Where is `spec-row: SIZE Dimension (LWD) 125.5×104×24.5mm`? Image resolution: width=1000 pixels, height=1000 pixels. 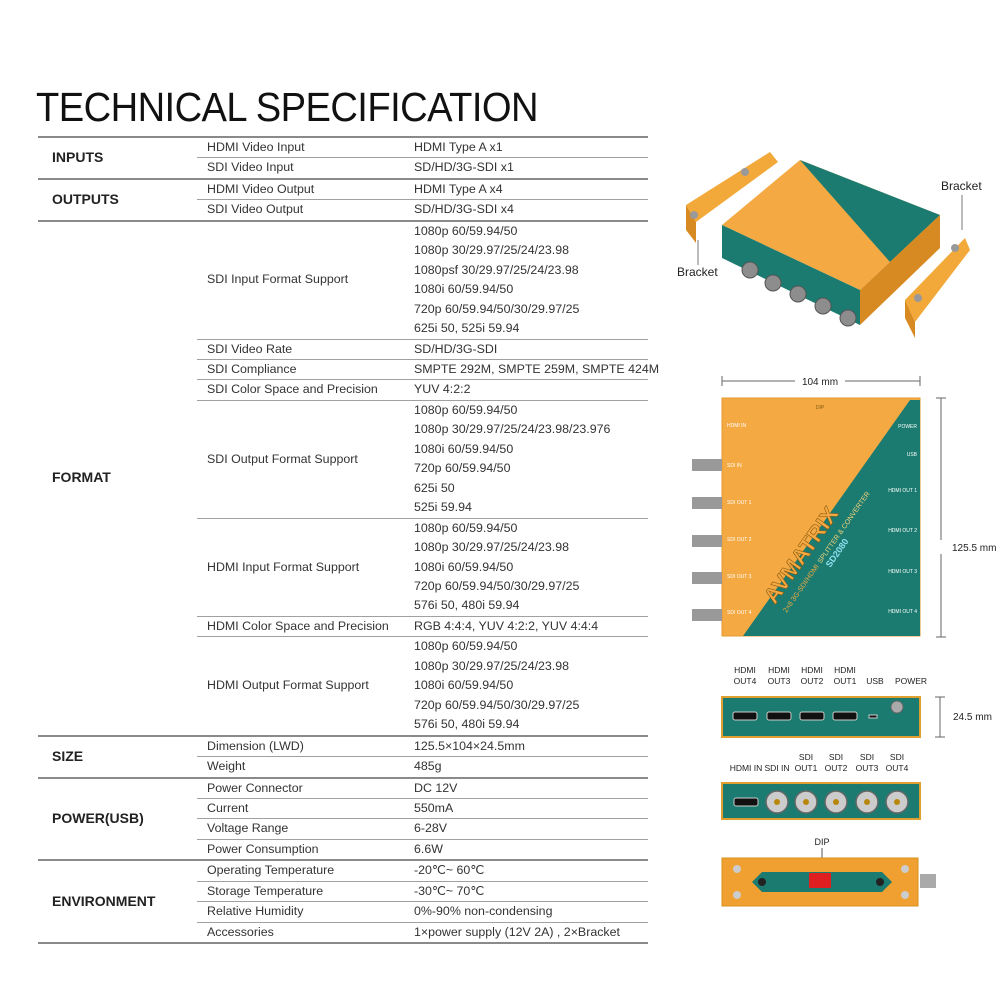 spec-row: SIZE Dimension (LWD) 125.5×104×24.5mm is located at coordinates (343, 756).